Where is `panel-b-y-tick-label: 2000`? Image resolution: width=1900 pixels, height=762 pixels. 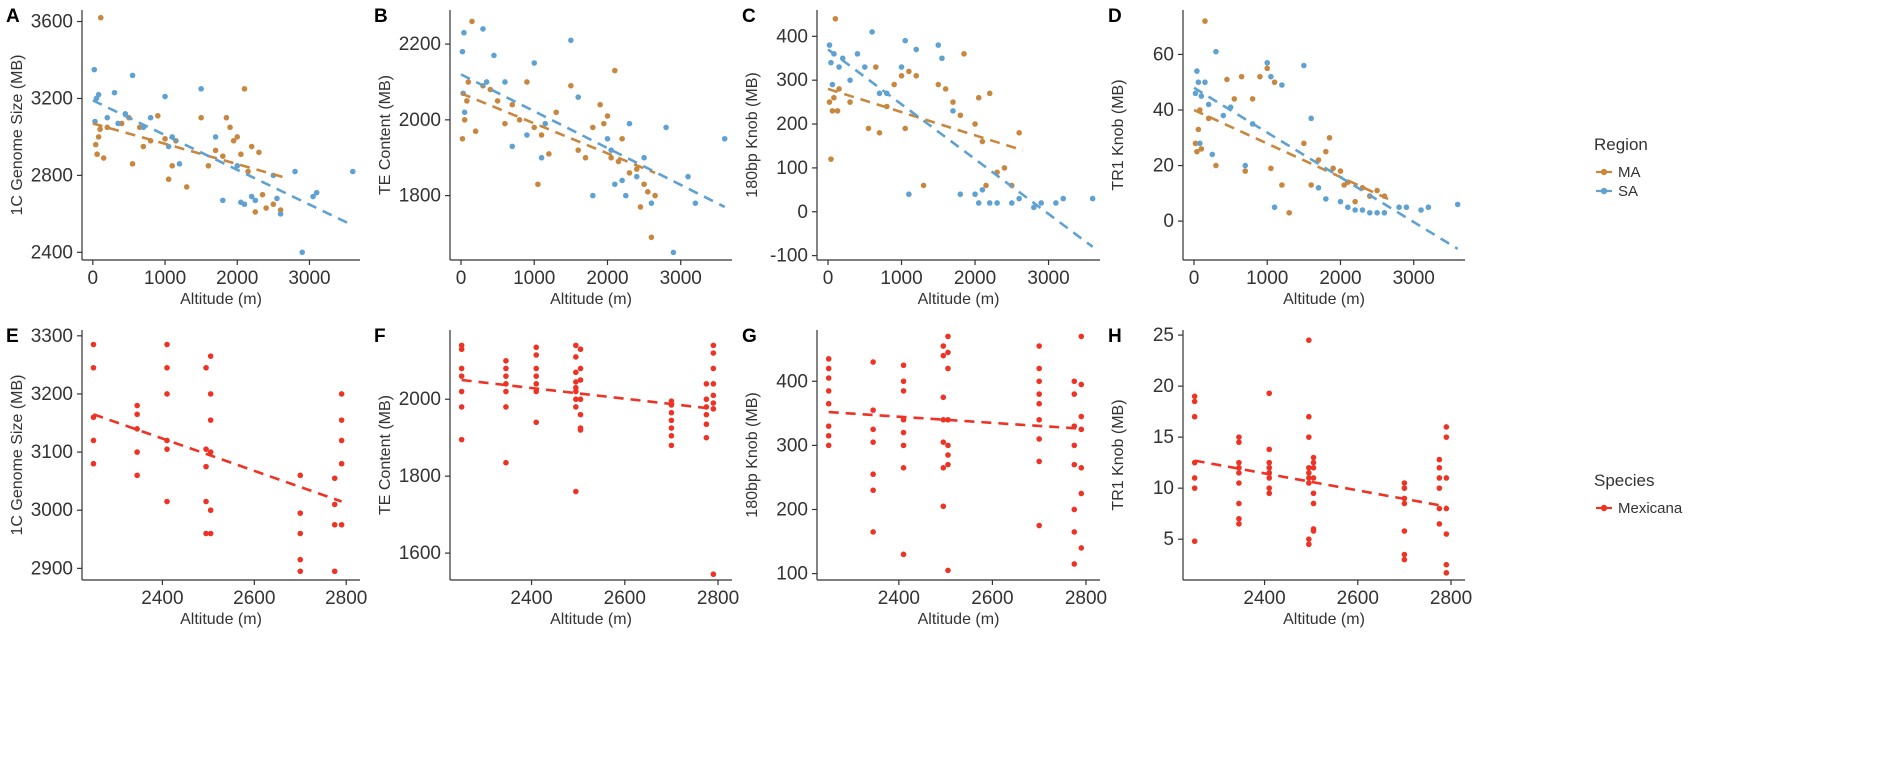 panel-b-y-tick-label: 2000 is located at coordinates (420, 120).